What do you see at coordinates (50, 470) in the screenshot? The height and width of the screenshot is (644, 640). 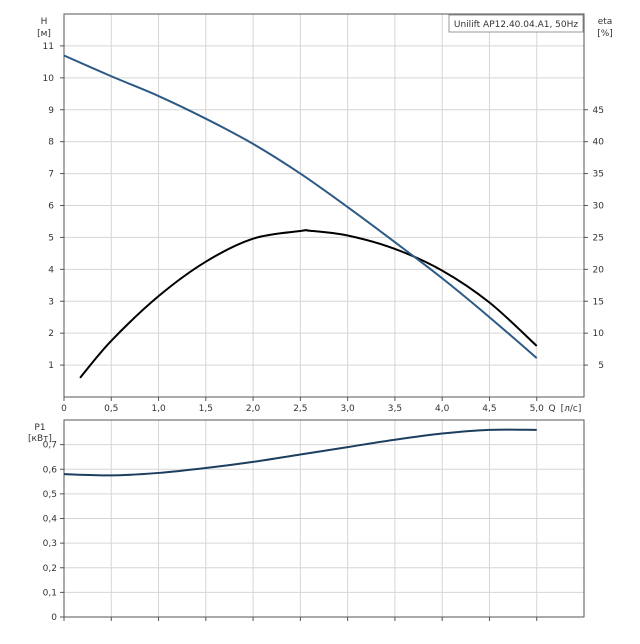 I see `y-tick-label: 0,6` at bounding box center [50, 470].